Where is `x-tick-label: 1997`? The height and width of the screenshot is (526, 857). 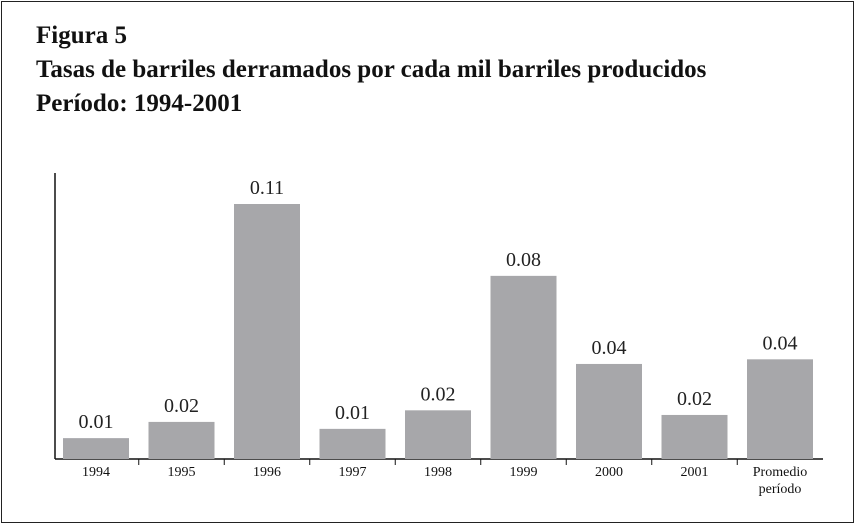 x-tick-label: 1997 is located at coordinates (352, 472).